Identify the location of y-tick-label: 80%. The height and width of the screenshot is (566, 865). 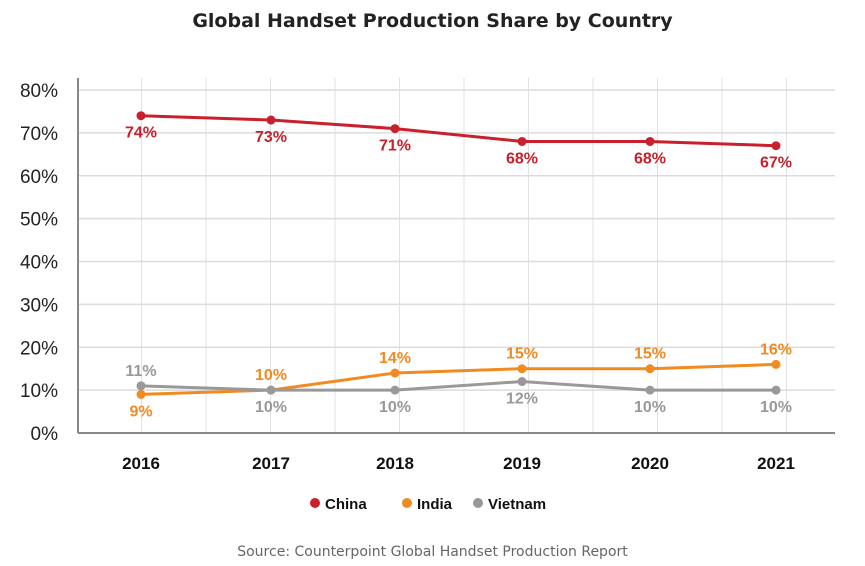
(39, 91).